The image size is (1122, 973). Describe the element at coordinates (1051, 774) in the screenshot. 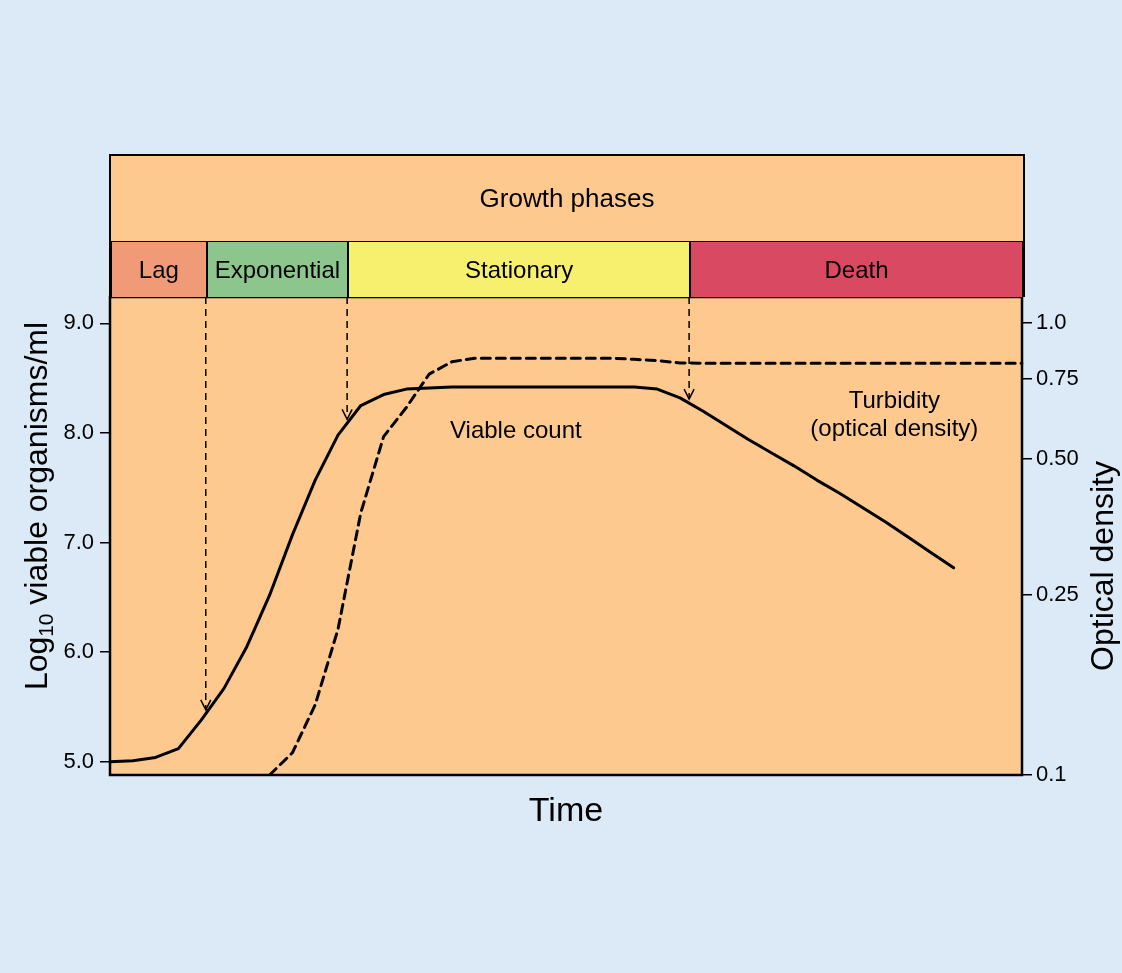

I see `y2-tick-label: 0.1` at that location.